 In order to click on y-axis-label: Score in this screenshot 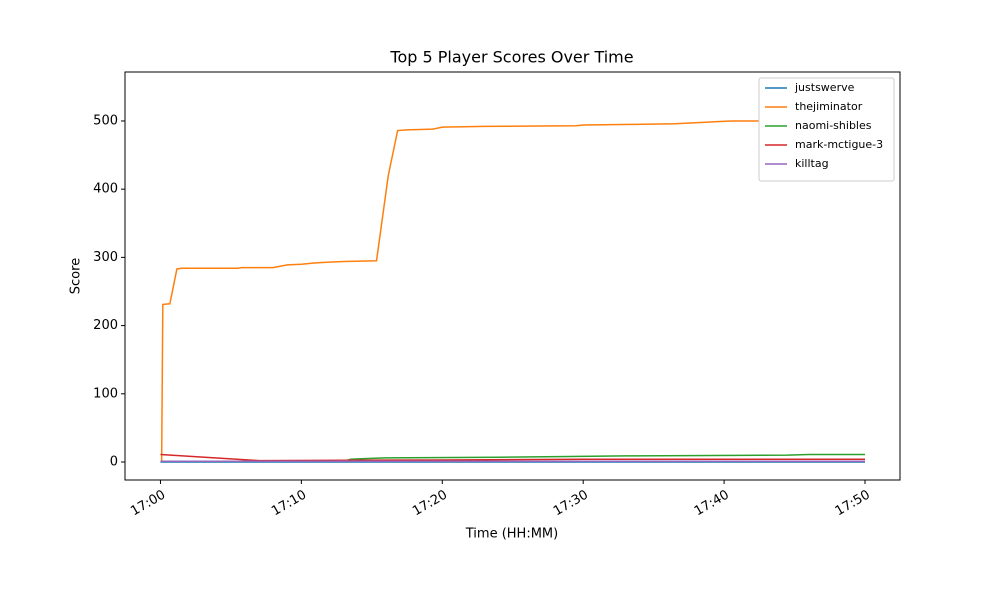, I will do `click(76, 276)`.